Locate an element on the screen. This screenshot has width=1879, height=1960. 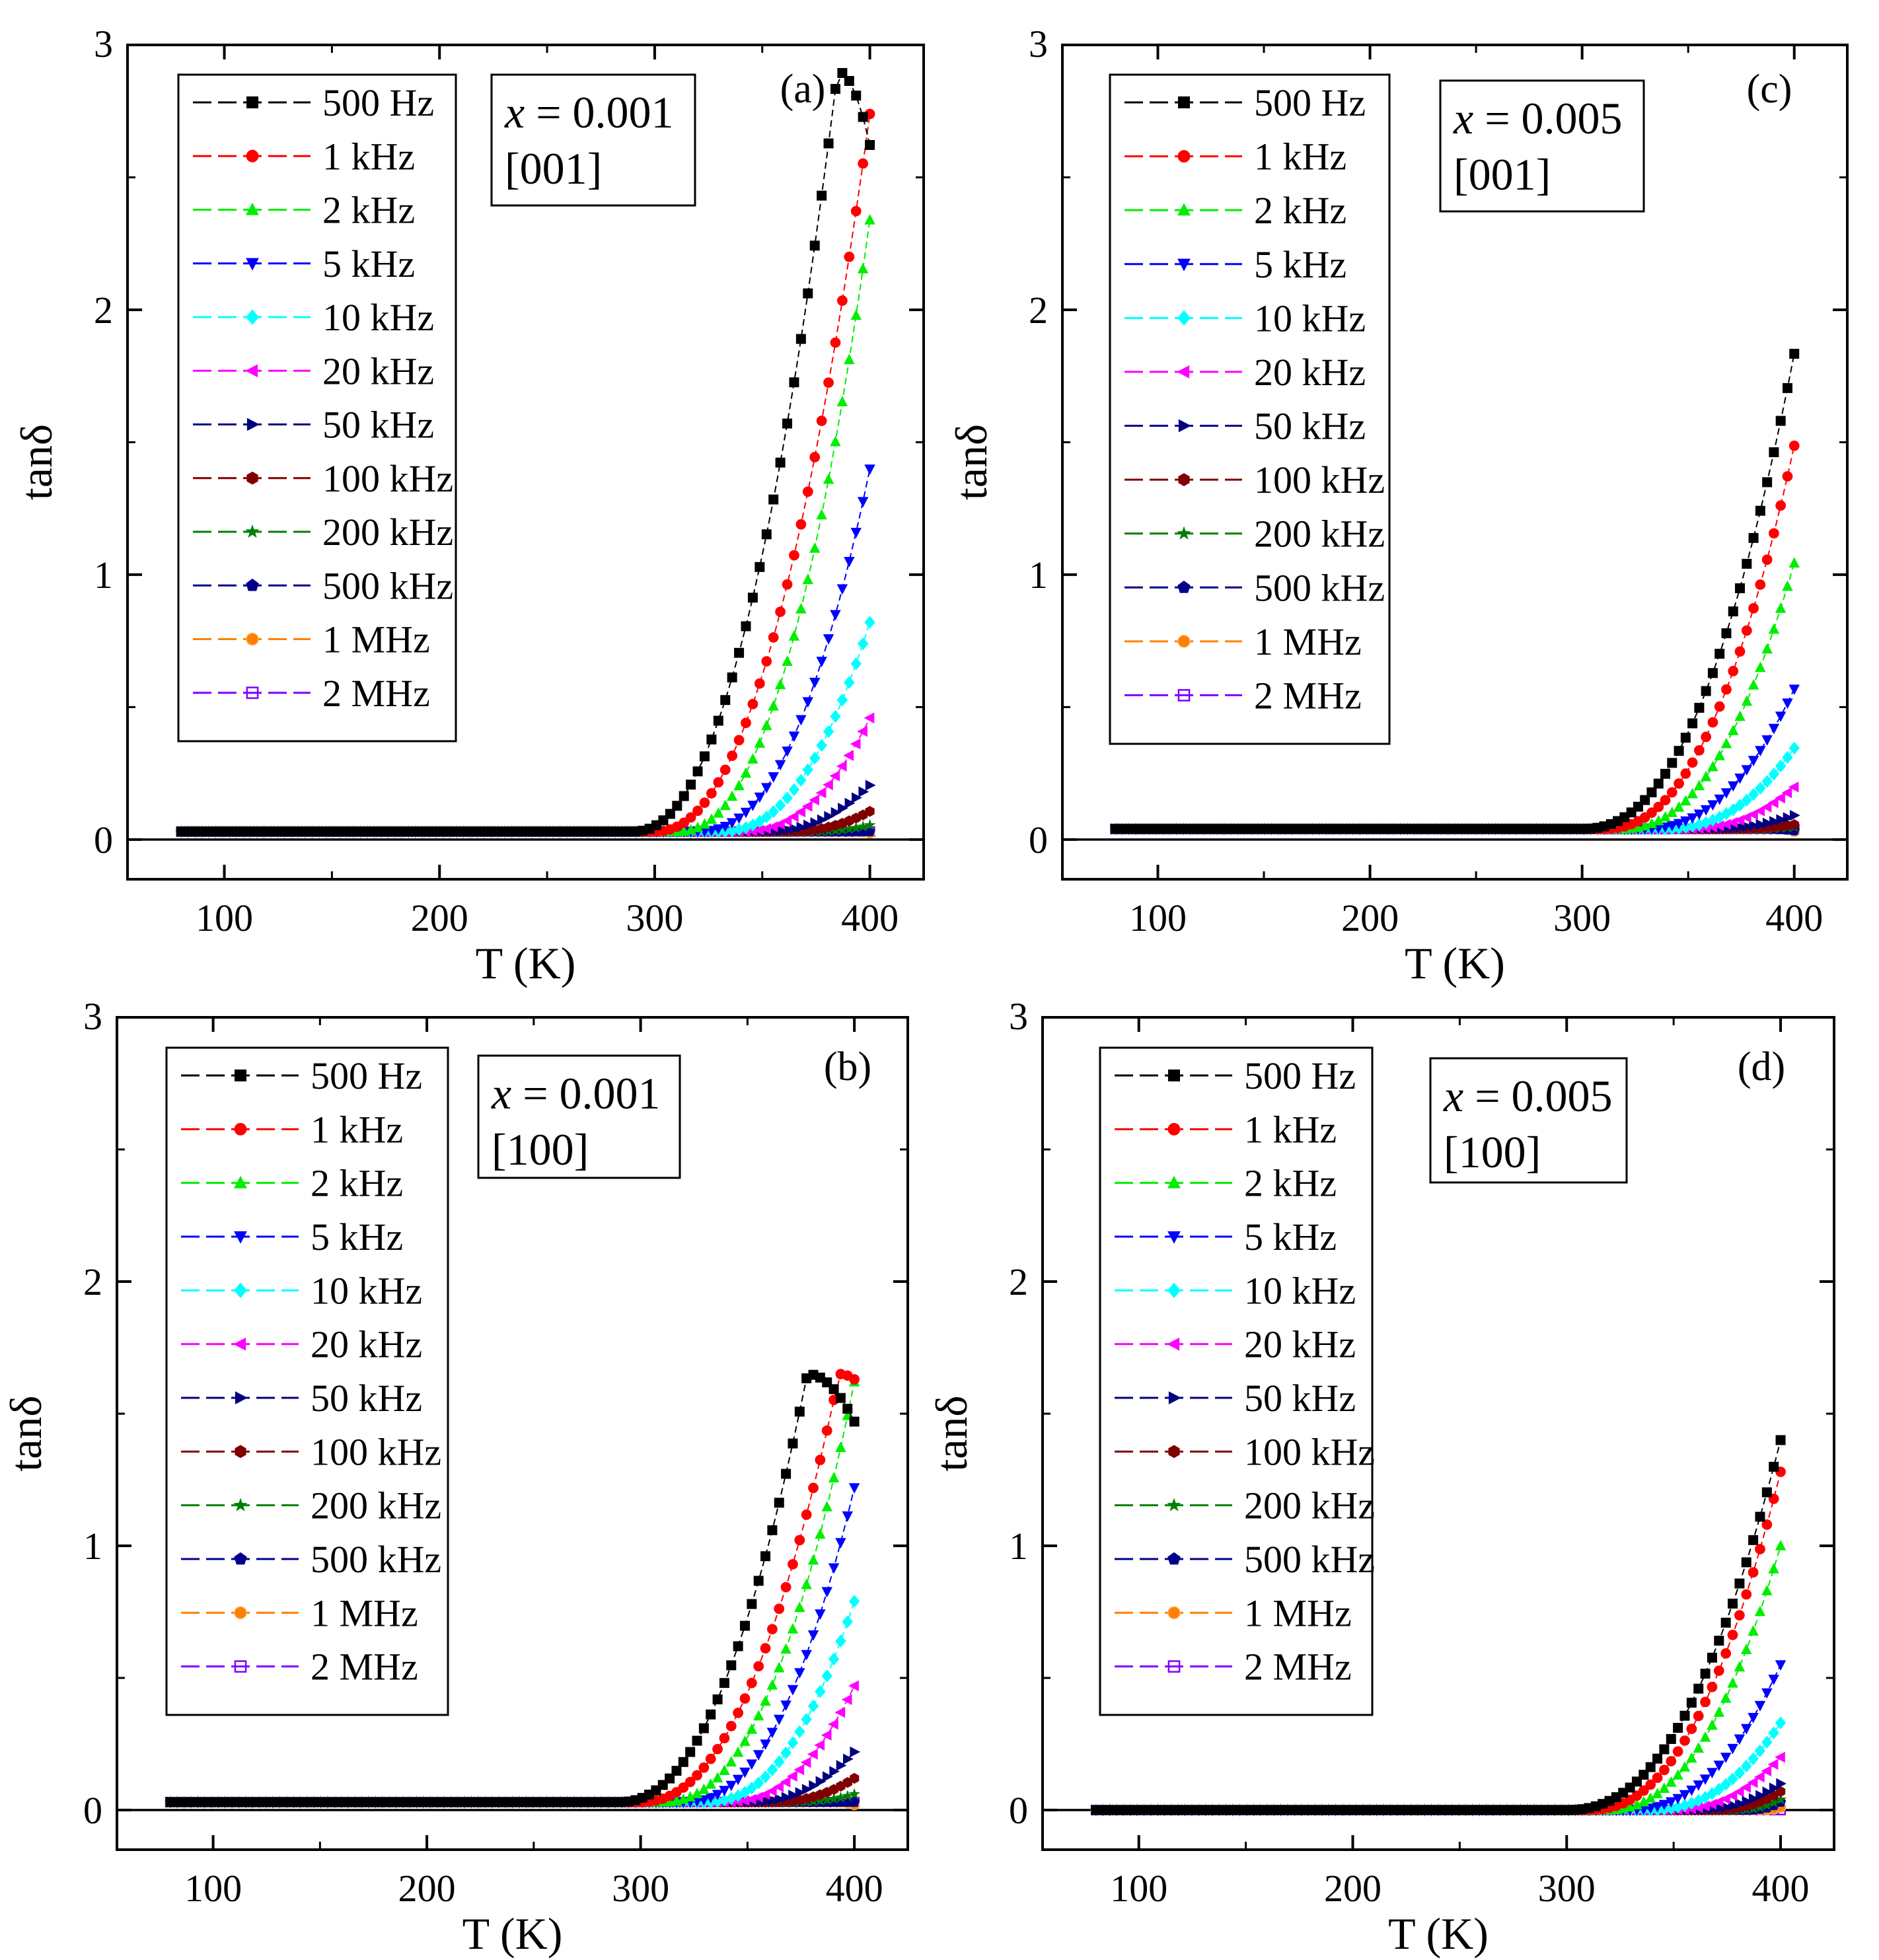
legend-label: 2 kHz is located at coordinates (1300, 210).